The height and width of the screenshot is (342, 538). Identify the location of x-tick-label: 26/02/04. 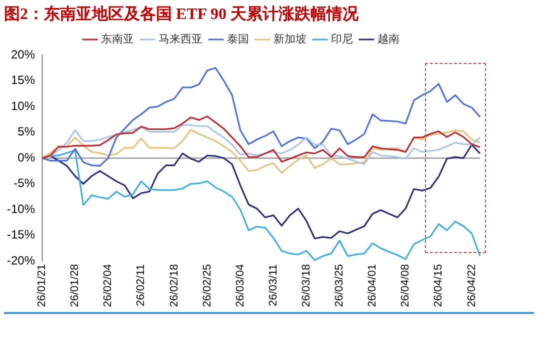
(108, 286).